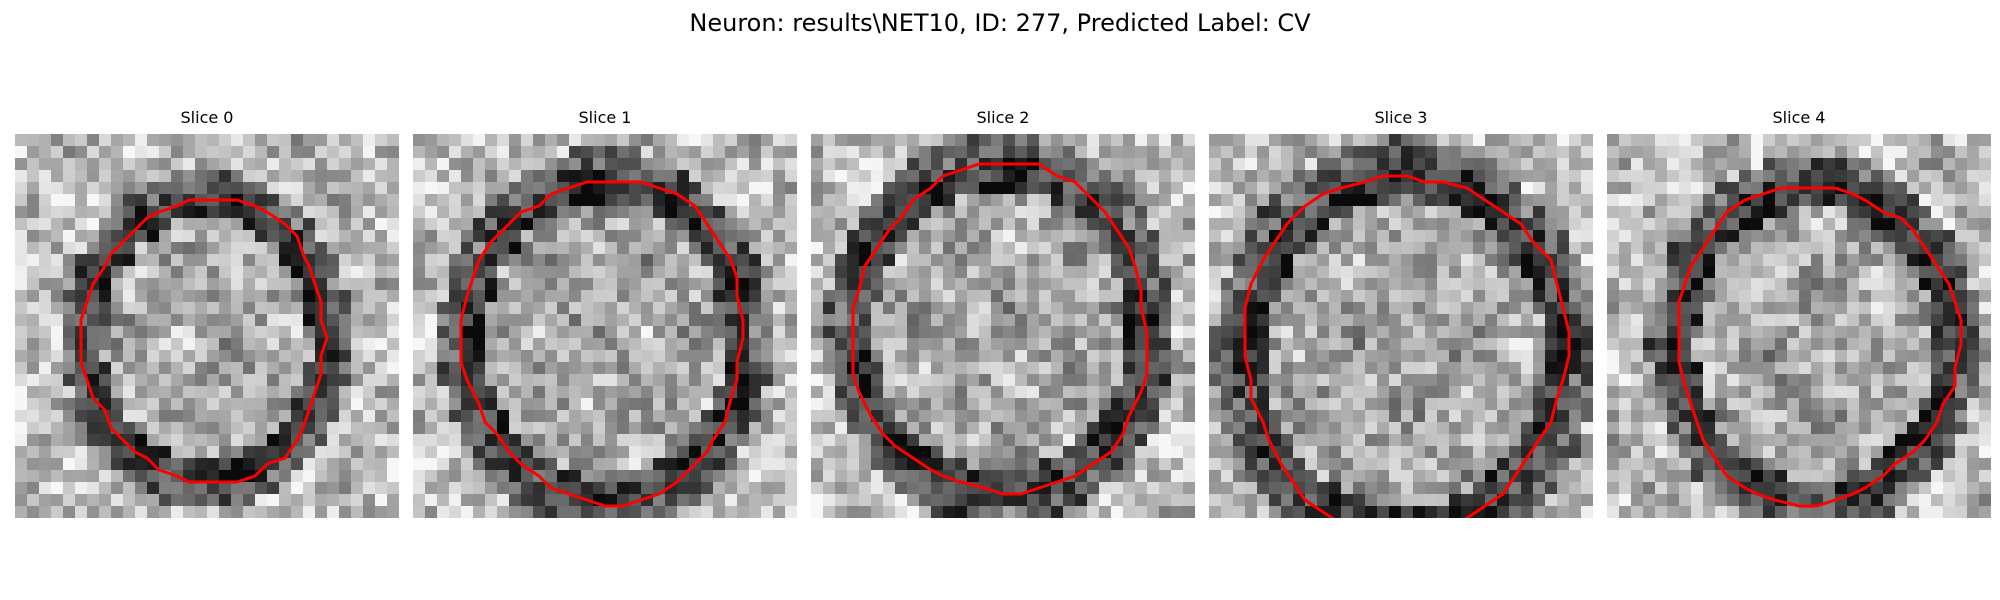 The width and height of the screenshot is (2000, 600). Describe the element at coordinates (605, 117) in the screenshot. I see `slice-title-1: Slice 1` at that location.